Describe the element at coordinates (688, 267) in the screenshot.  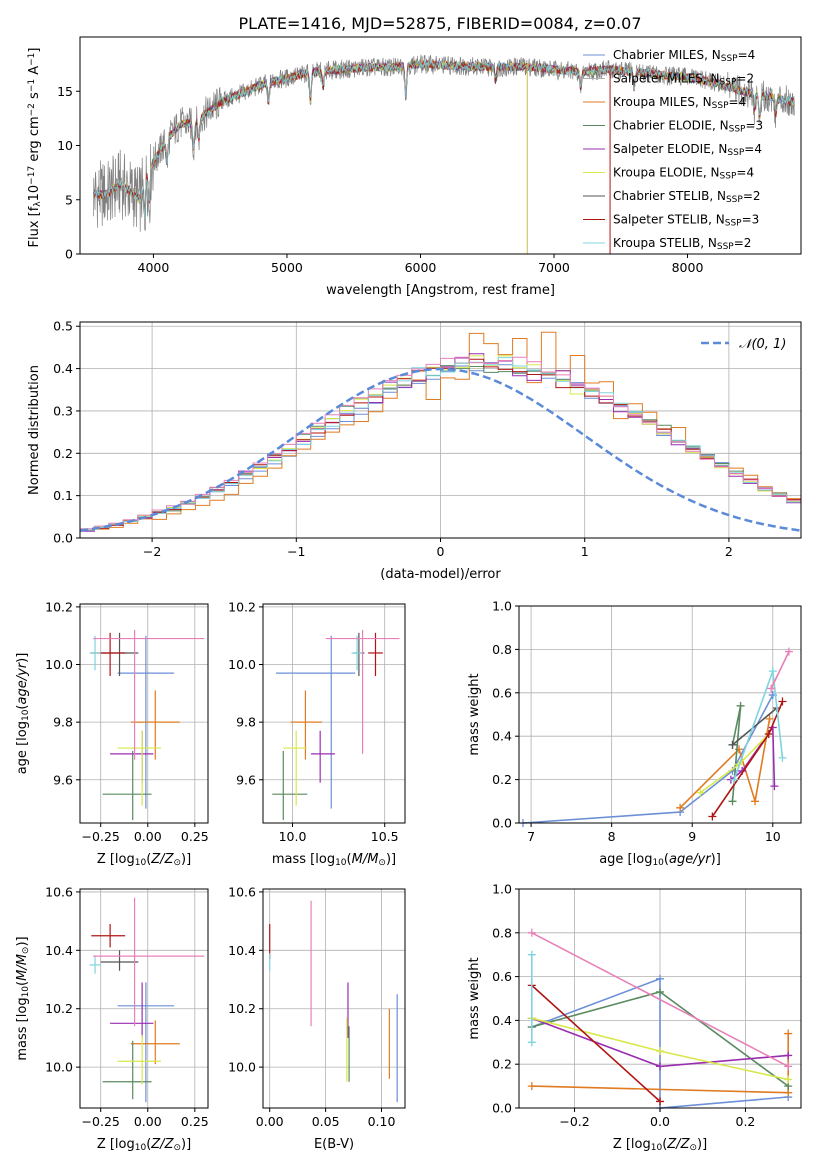
I see `x-tick-label: 8000` at that location.